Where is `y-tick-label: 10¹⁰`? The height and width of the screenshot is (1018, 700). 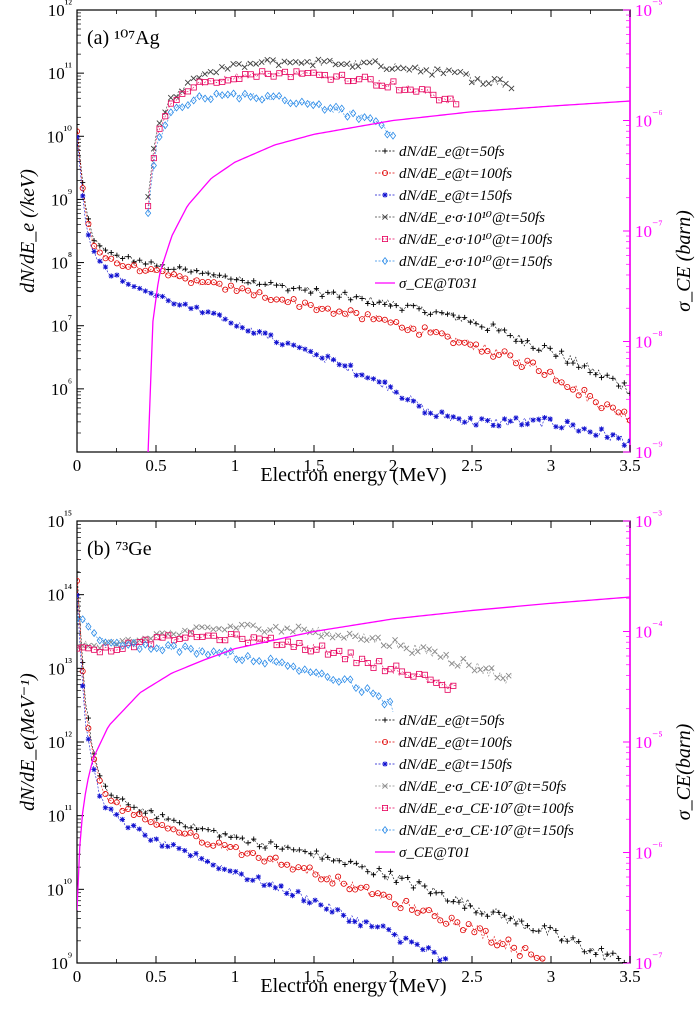 y-tick-label: 10¹⁰ is located at coordinates (60, 887).